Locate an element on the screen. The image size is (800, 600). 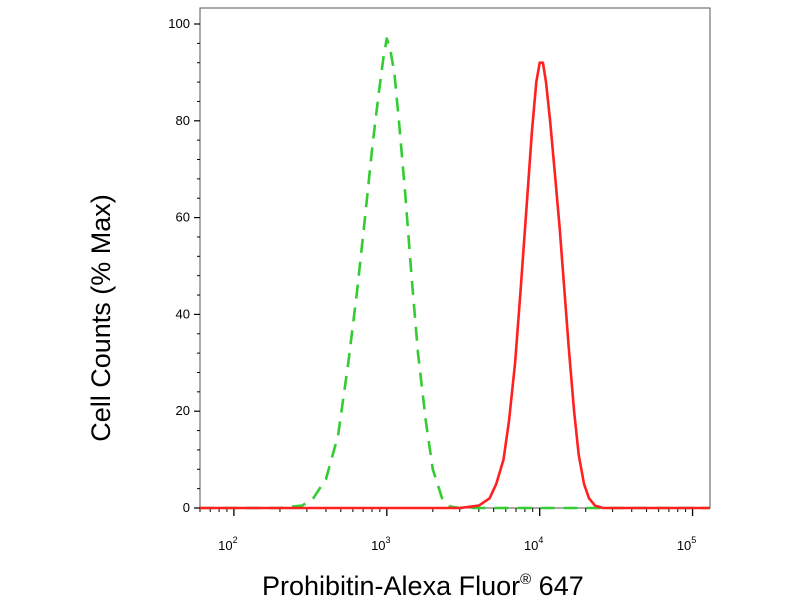
x-axis-title-registered: ® is located at coordinates (525, 579).